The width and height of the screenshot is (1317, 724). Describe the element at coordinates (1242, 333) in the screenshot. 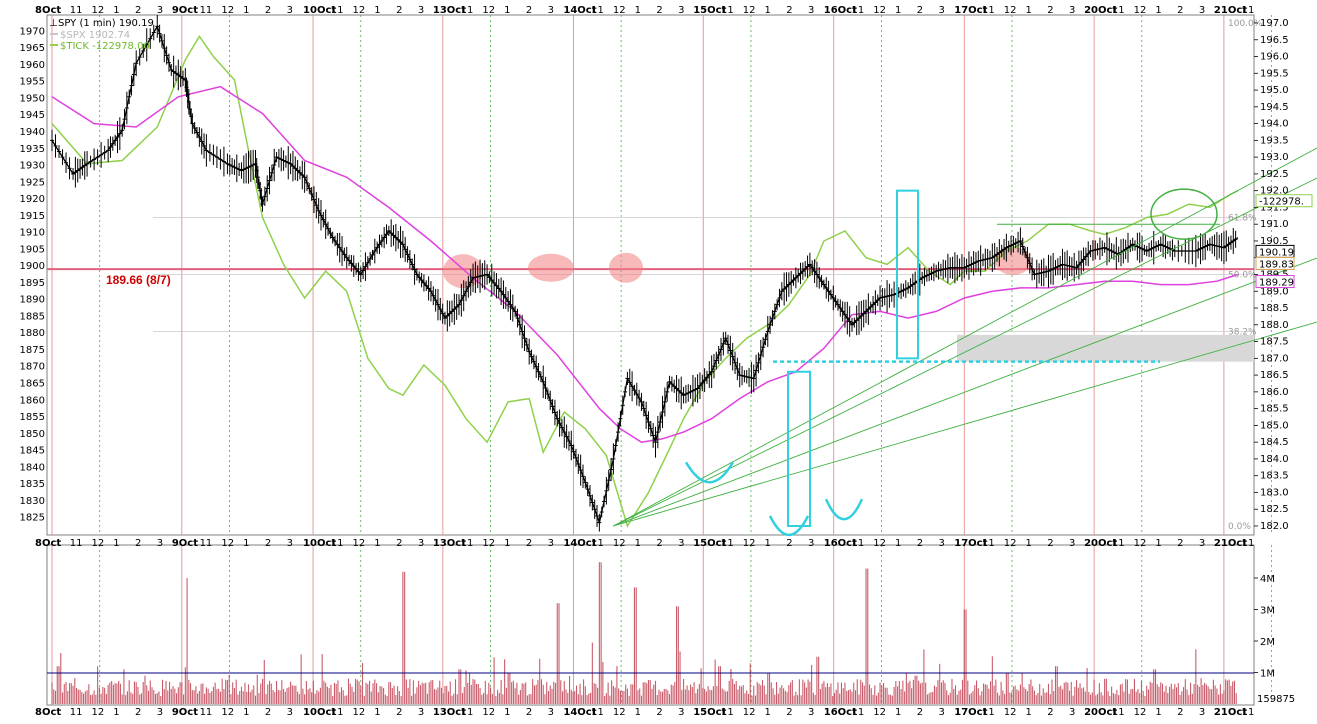

I see `fib-level-label: 38.2%` at that location.